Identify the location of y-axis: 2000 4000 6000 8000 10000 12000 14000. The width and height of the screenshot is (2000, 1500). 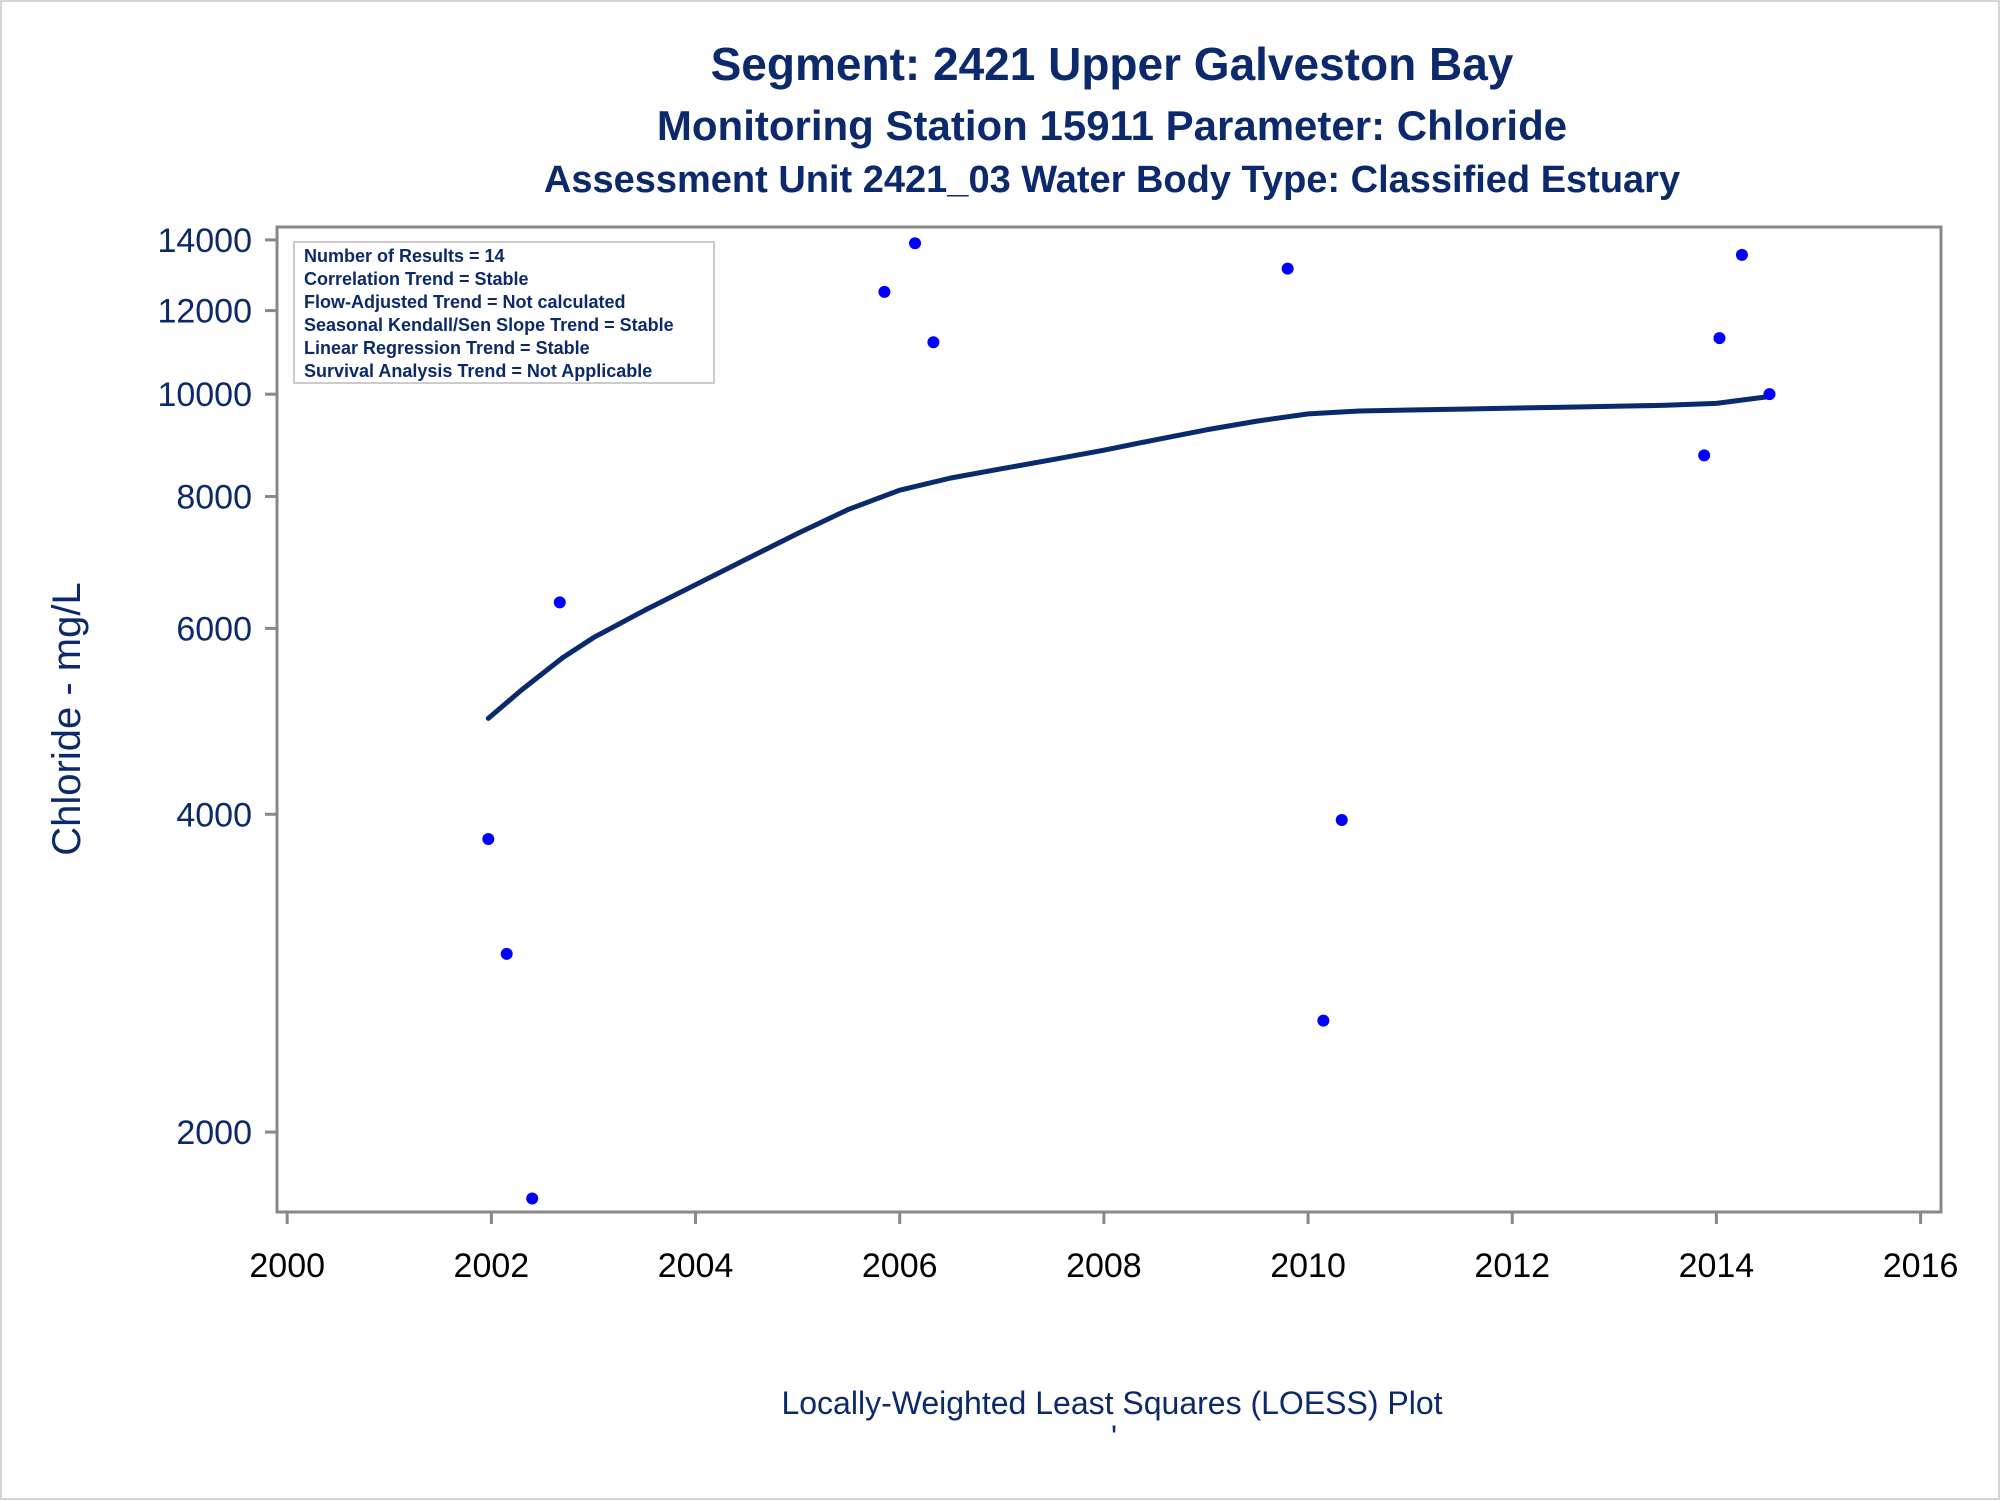
(217, 687).